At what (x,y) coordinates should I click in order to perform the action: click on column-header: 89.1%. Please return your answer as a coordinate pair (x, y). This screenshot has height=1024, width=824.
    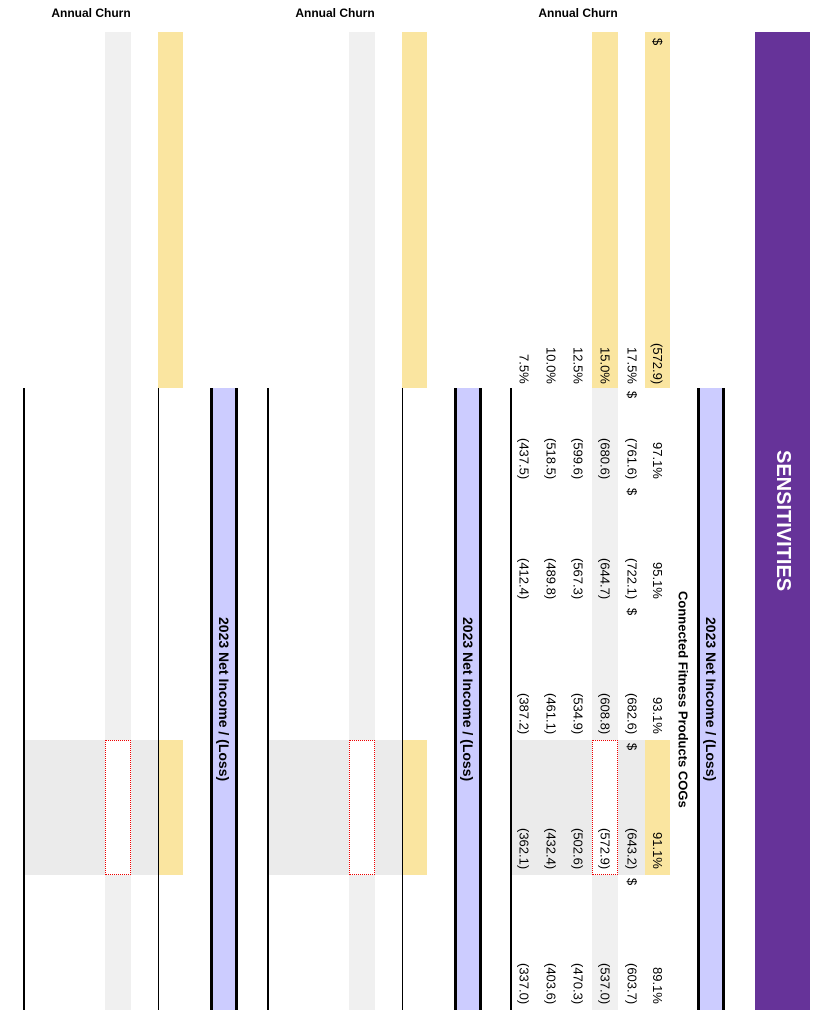
    Looking at the image, I should click on (657, 985).